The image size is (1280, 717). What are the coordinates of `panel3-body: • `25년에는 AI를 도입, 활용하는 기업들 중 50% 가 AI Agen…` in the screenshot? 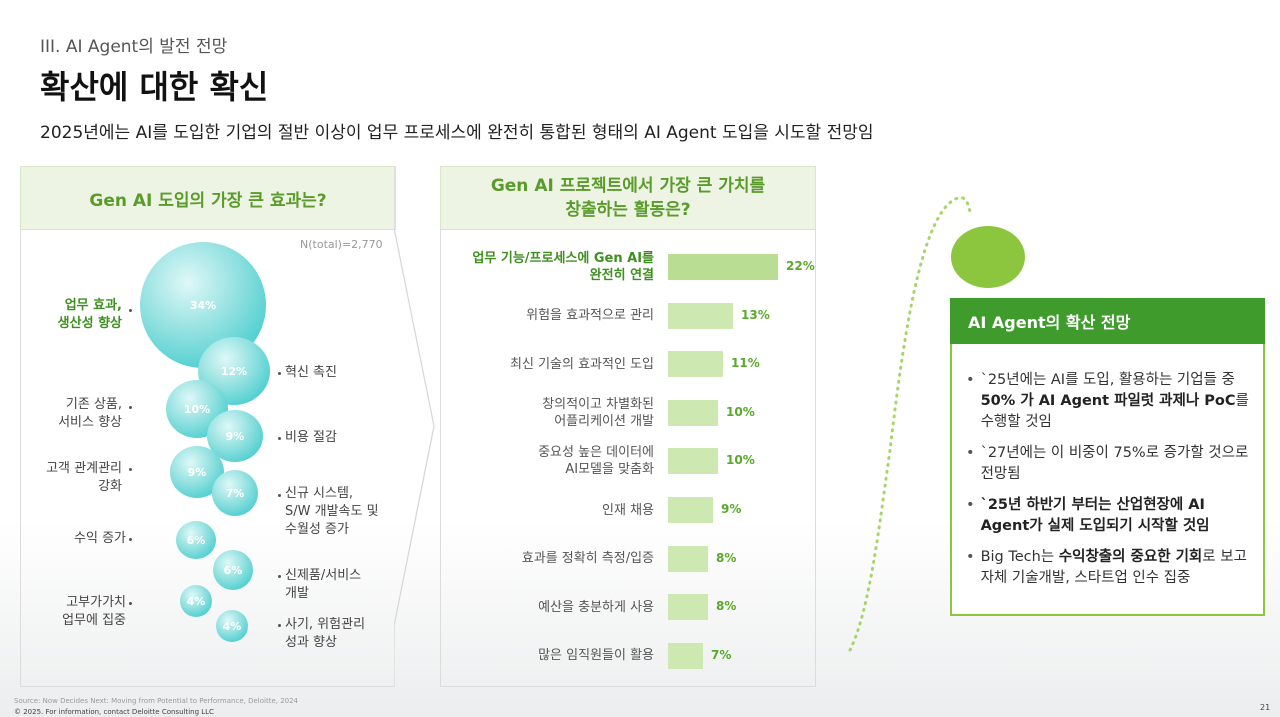 It's located at (1107, 480).